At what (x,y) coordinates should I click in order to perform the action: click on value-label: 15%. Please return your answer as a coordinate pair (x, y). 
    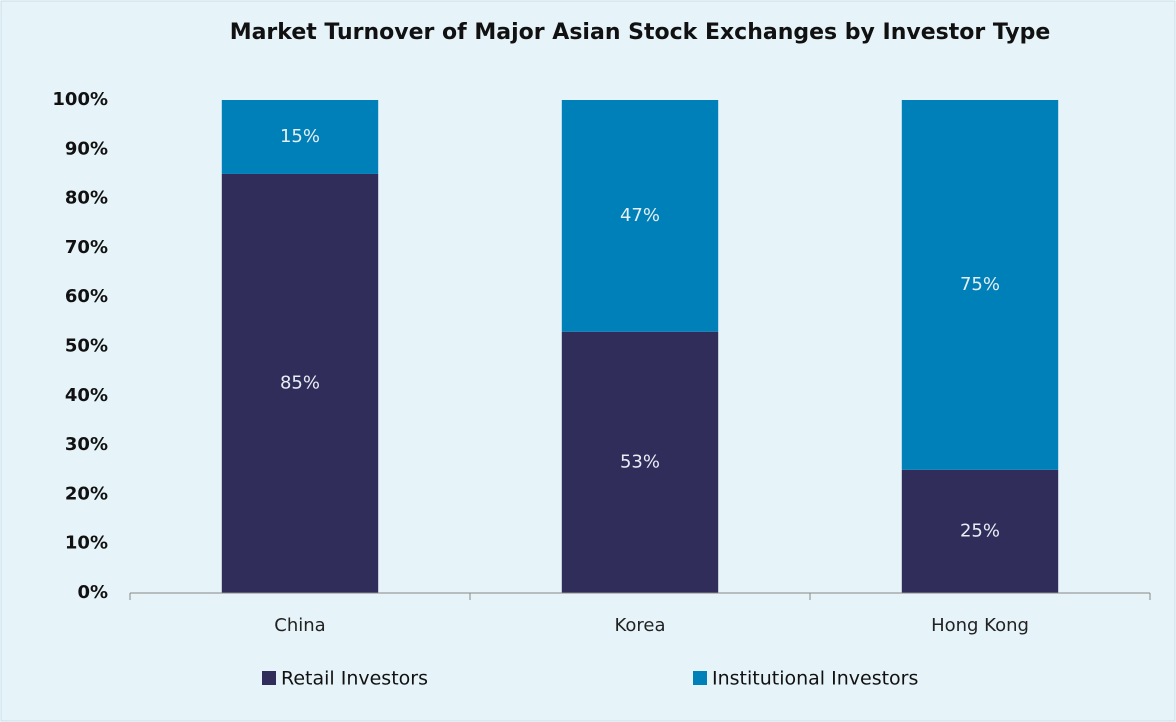
    Looking at the image, I should click on (300, 136).